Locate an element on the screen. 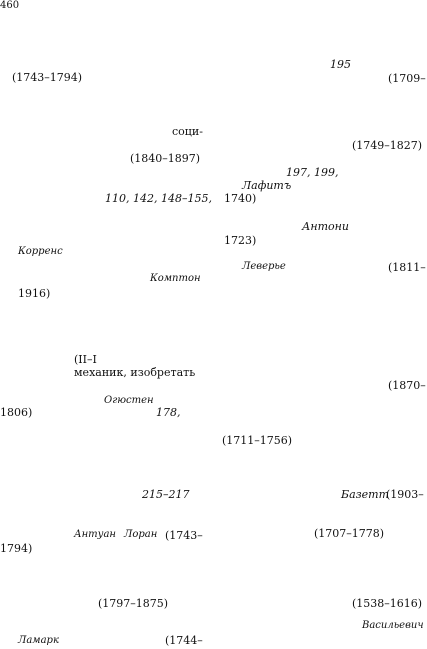  index-fragment: Корренс is located at coordinates (40, 251).